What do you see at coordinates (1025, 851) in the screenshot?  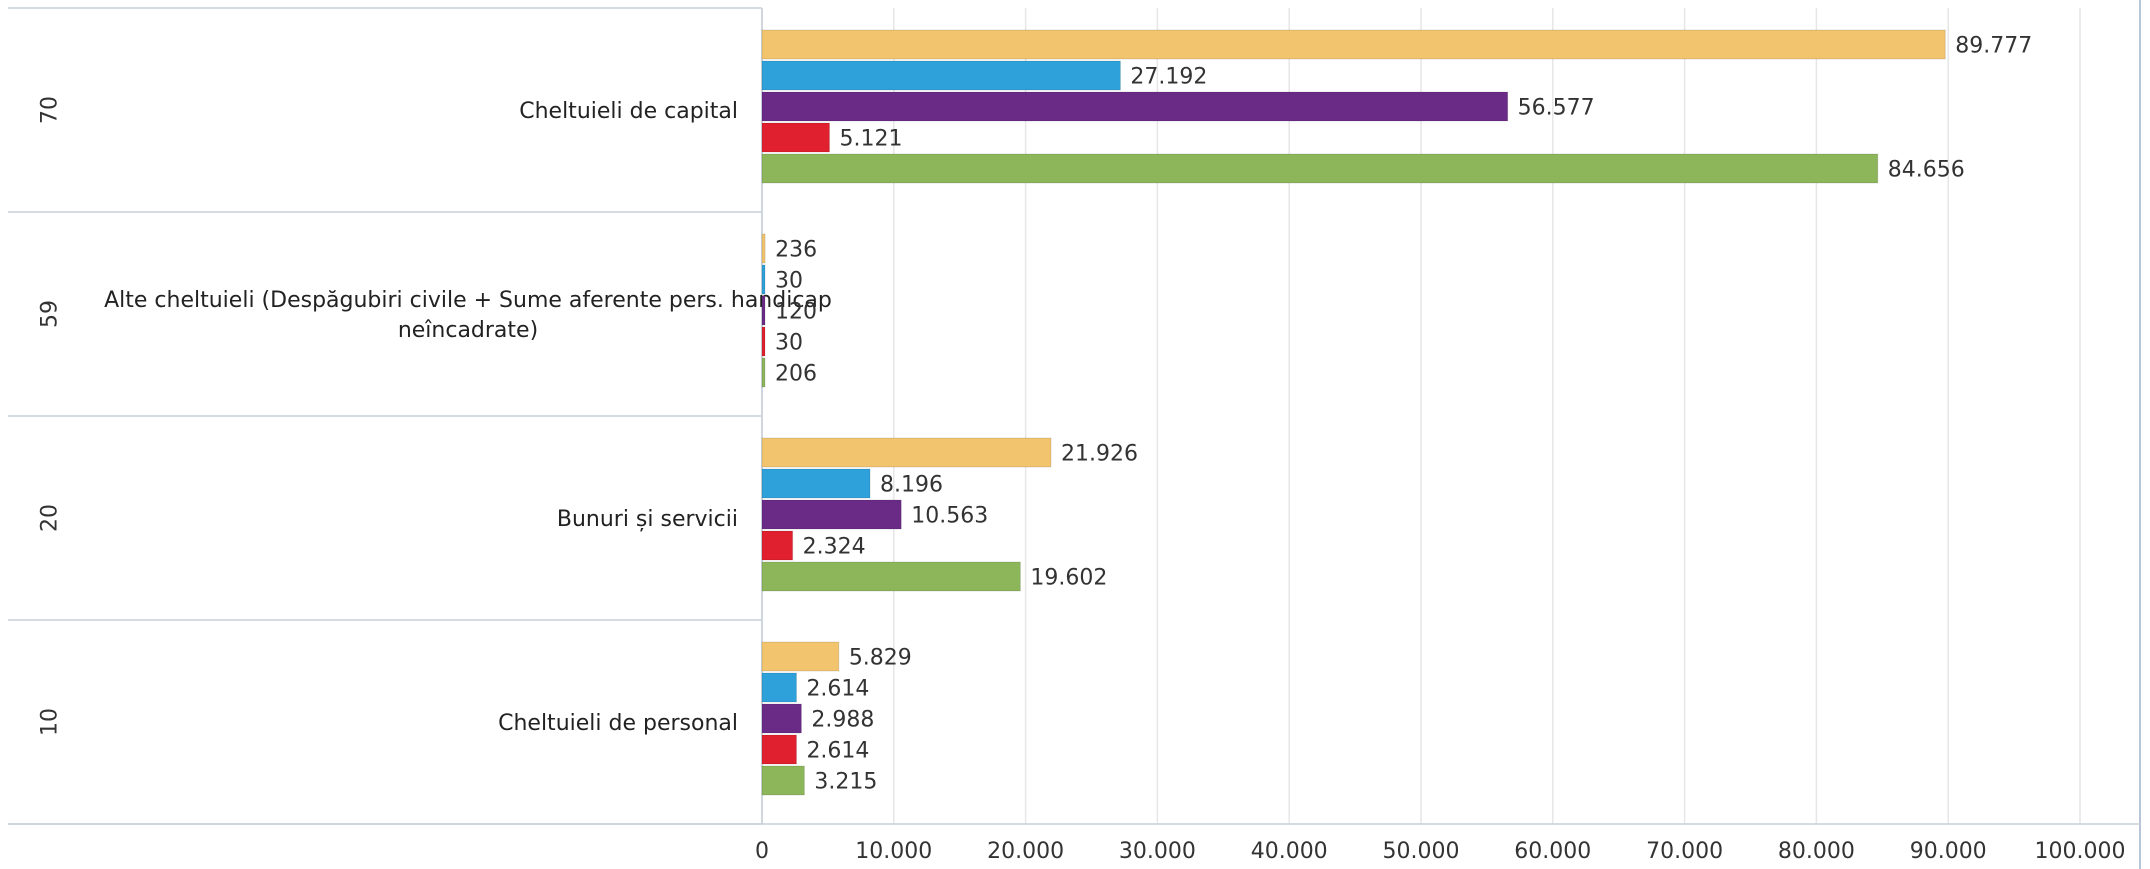 I see `x-tick-label: 20.000` at bounding box center [1025, 851].